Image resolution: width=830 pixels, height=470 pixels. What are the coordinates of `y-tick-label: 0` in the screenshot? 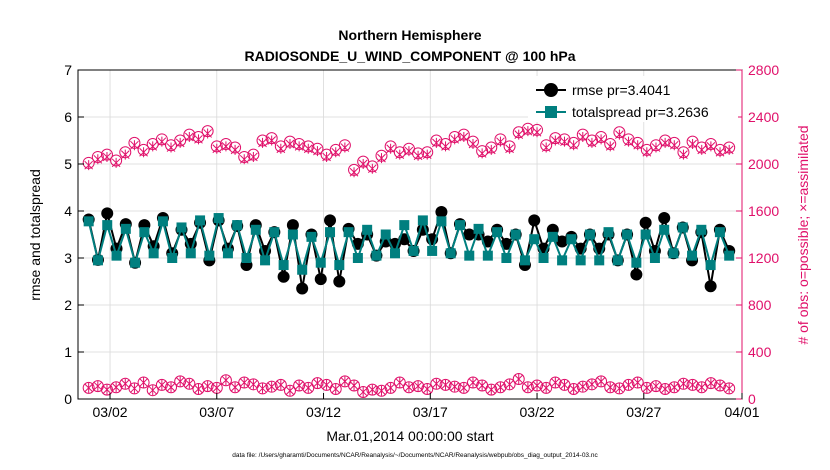 It's located at (68, 399).